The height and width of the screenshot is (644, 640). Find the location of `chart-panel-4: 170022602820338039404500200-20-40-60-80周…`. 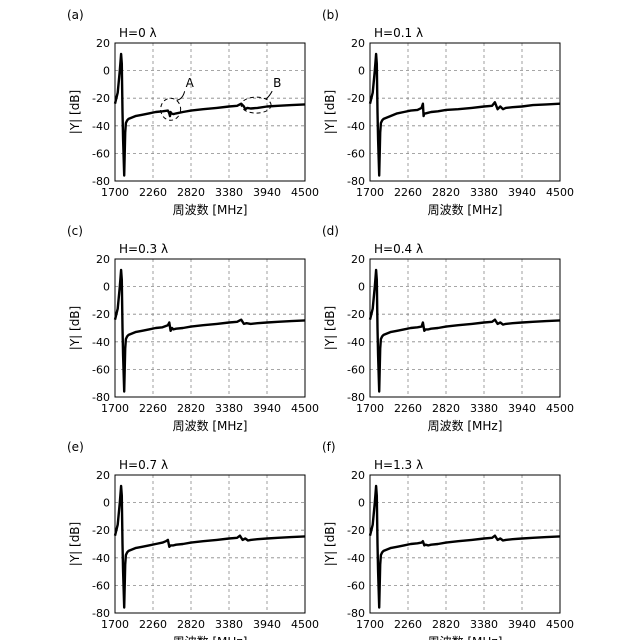

chart-panel-4: 170022602820338039404500200-20-40-60-80周… is located at coordinates (193, 540).